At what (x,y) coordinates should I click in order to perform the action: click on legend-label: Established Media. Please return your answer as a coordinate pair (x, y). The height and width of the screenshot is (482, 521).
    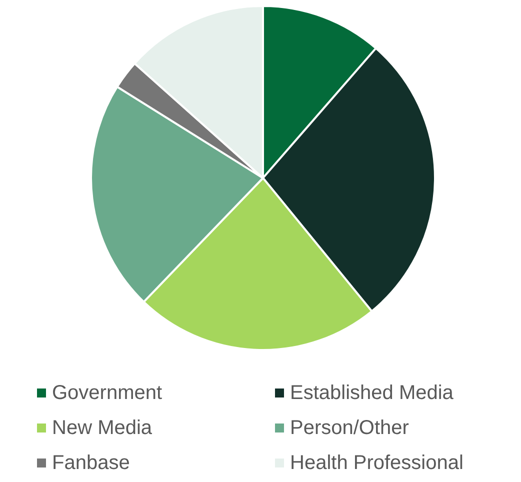
    Looking at the image, I should click on (372, 393).